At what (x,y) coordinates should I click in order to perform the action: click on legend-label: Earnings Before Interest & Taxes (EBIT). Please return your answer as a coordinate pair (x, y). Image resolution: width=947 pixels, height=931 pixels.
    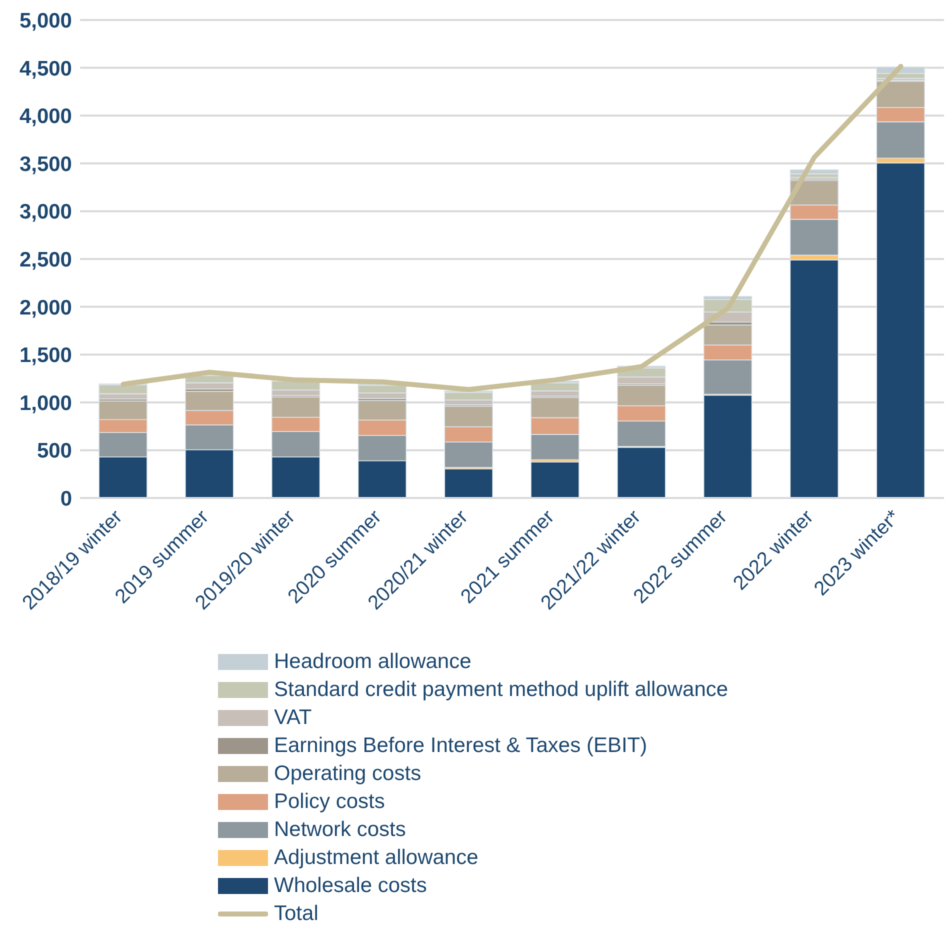
    Looking at the image, I should click on (461, 746).